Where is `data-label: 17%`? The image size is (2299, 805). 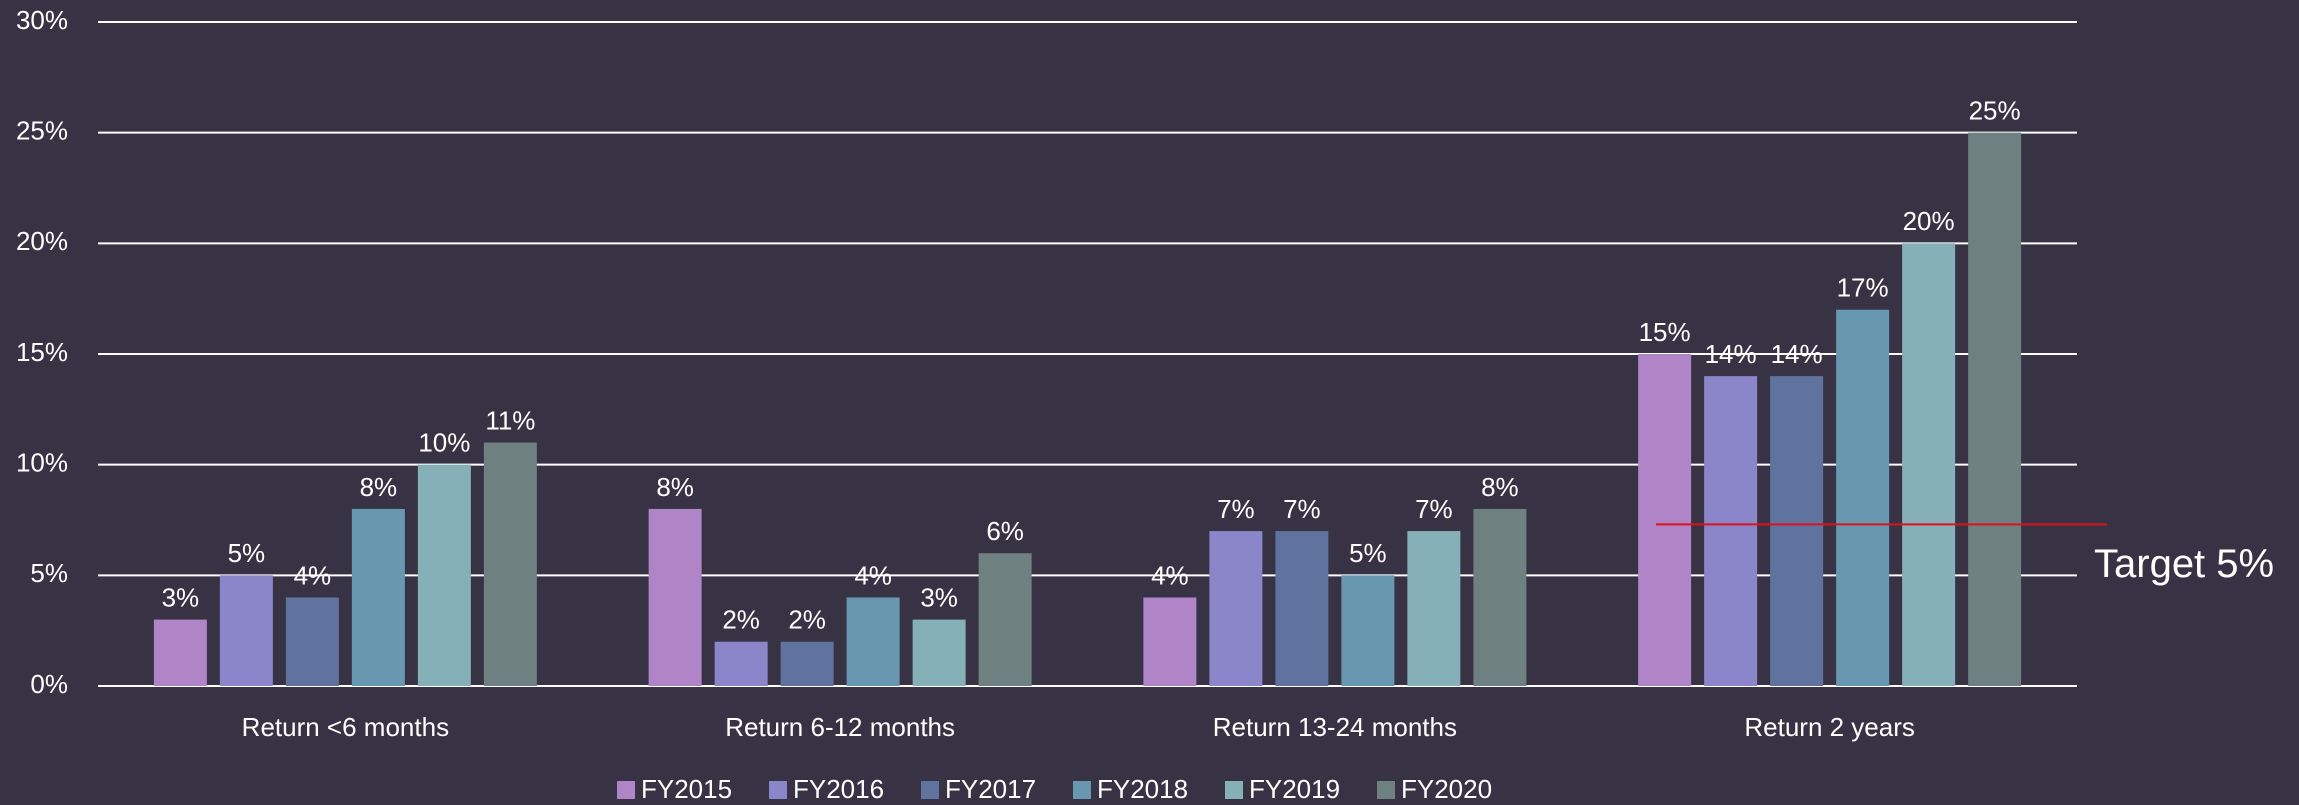 data-label: 17% is located at coordinates (1863, 288).